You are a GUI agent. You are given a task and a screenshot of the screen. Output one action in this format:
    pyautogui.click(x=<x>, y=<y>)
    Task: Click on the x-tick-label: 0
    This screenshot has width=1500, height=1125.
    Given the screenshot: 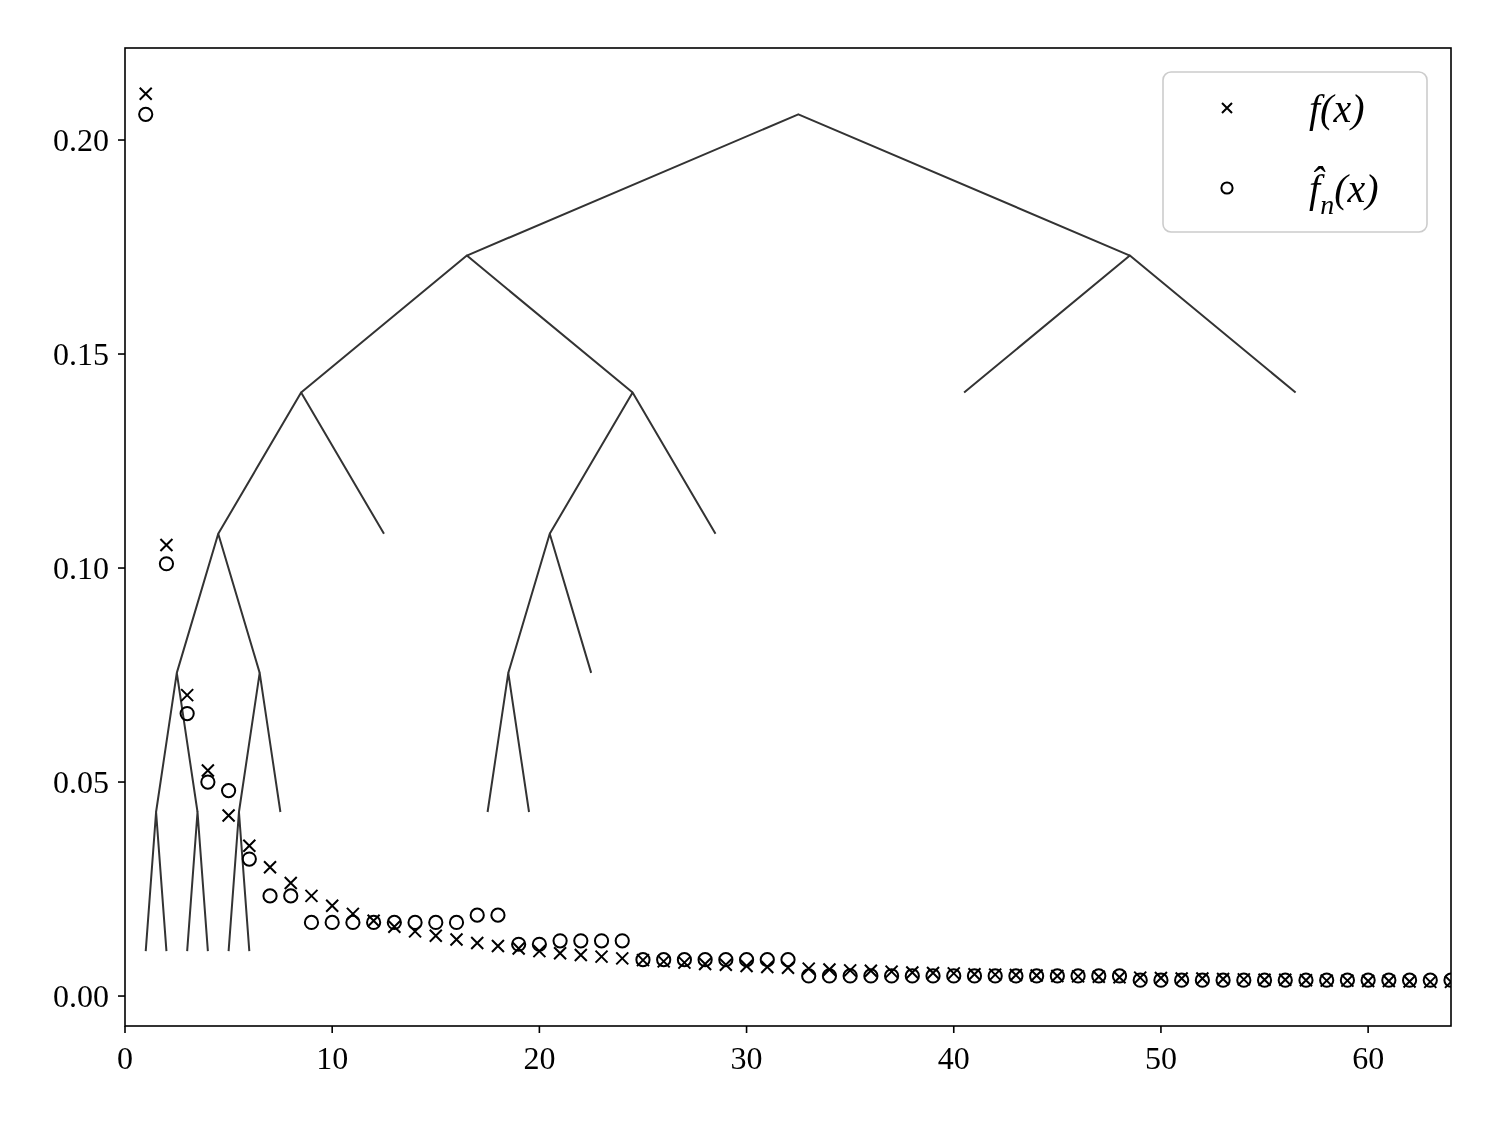 What is the action you would take?
    pyautogui.click(x=125, y=1058)
    